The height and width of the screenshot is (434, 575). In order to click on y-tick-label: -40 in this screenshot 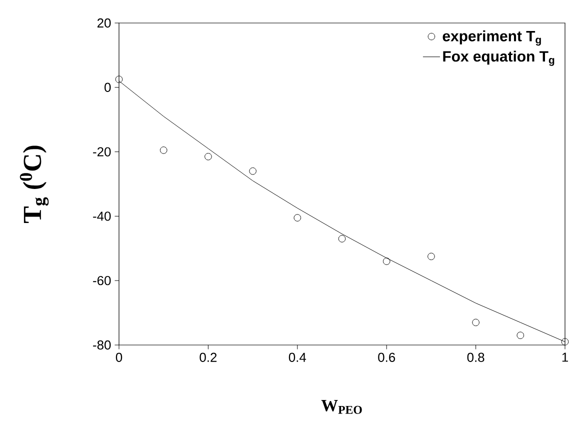, I will do `click(102, 216)`.